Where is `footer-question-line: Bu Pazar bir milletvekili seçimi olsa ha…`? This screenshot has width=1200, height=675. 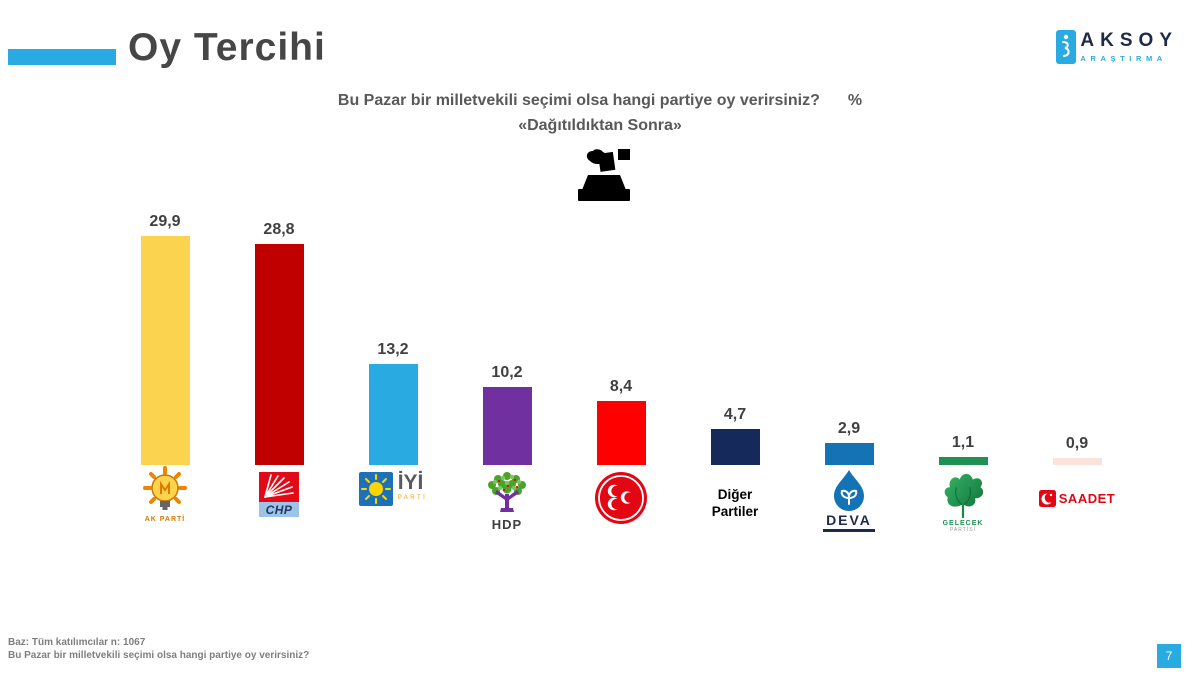 footer-question-line: Bu Pazar bir milletvekili seçimi olsa ha… is located at coordinates (159, 655).